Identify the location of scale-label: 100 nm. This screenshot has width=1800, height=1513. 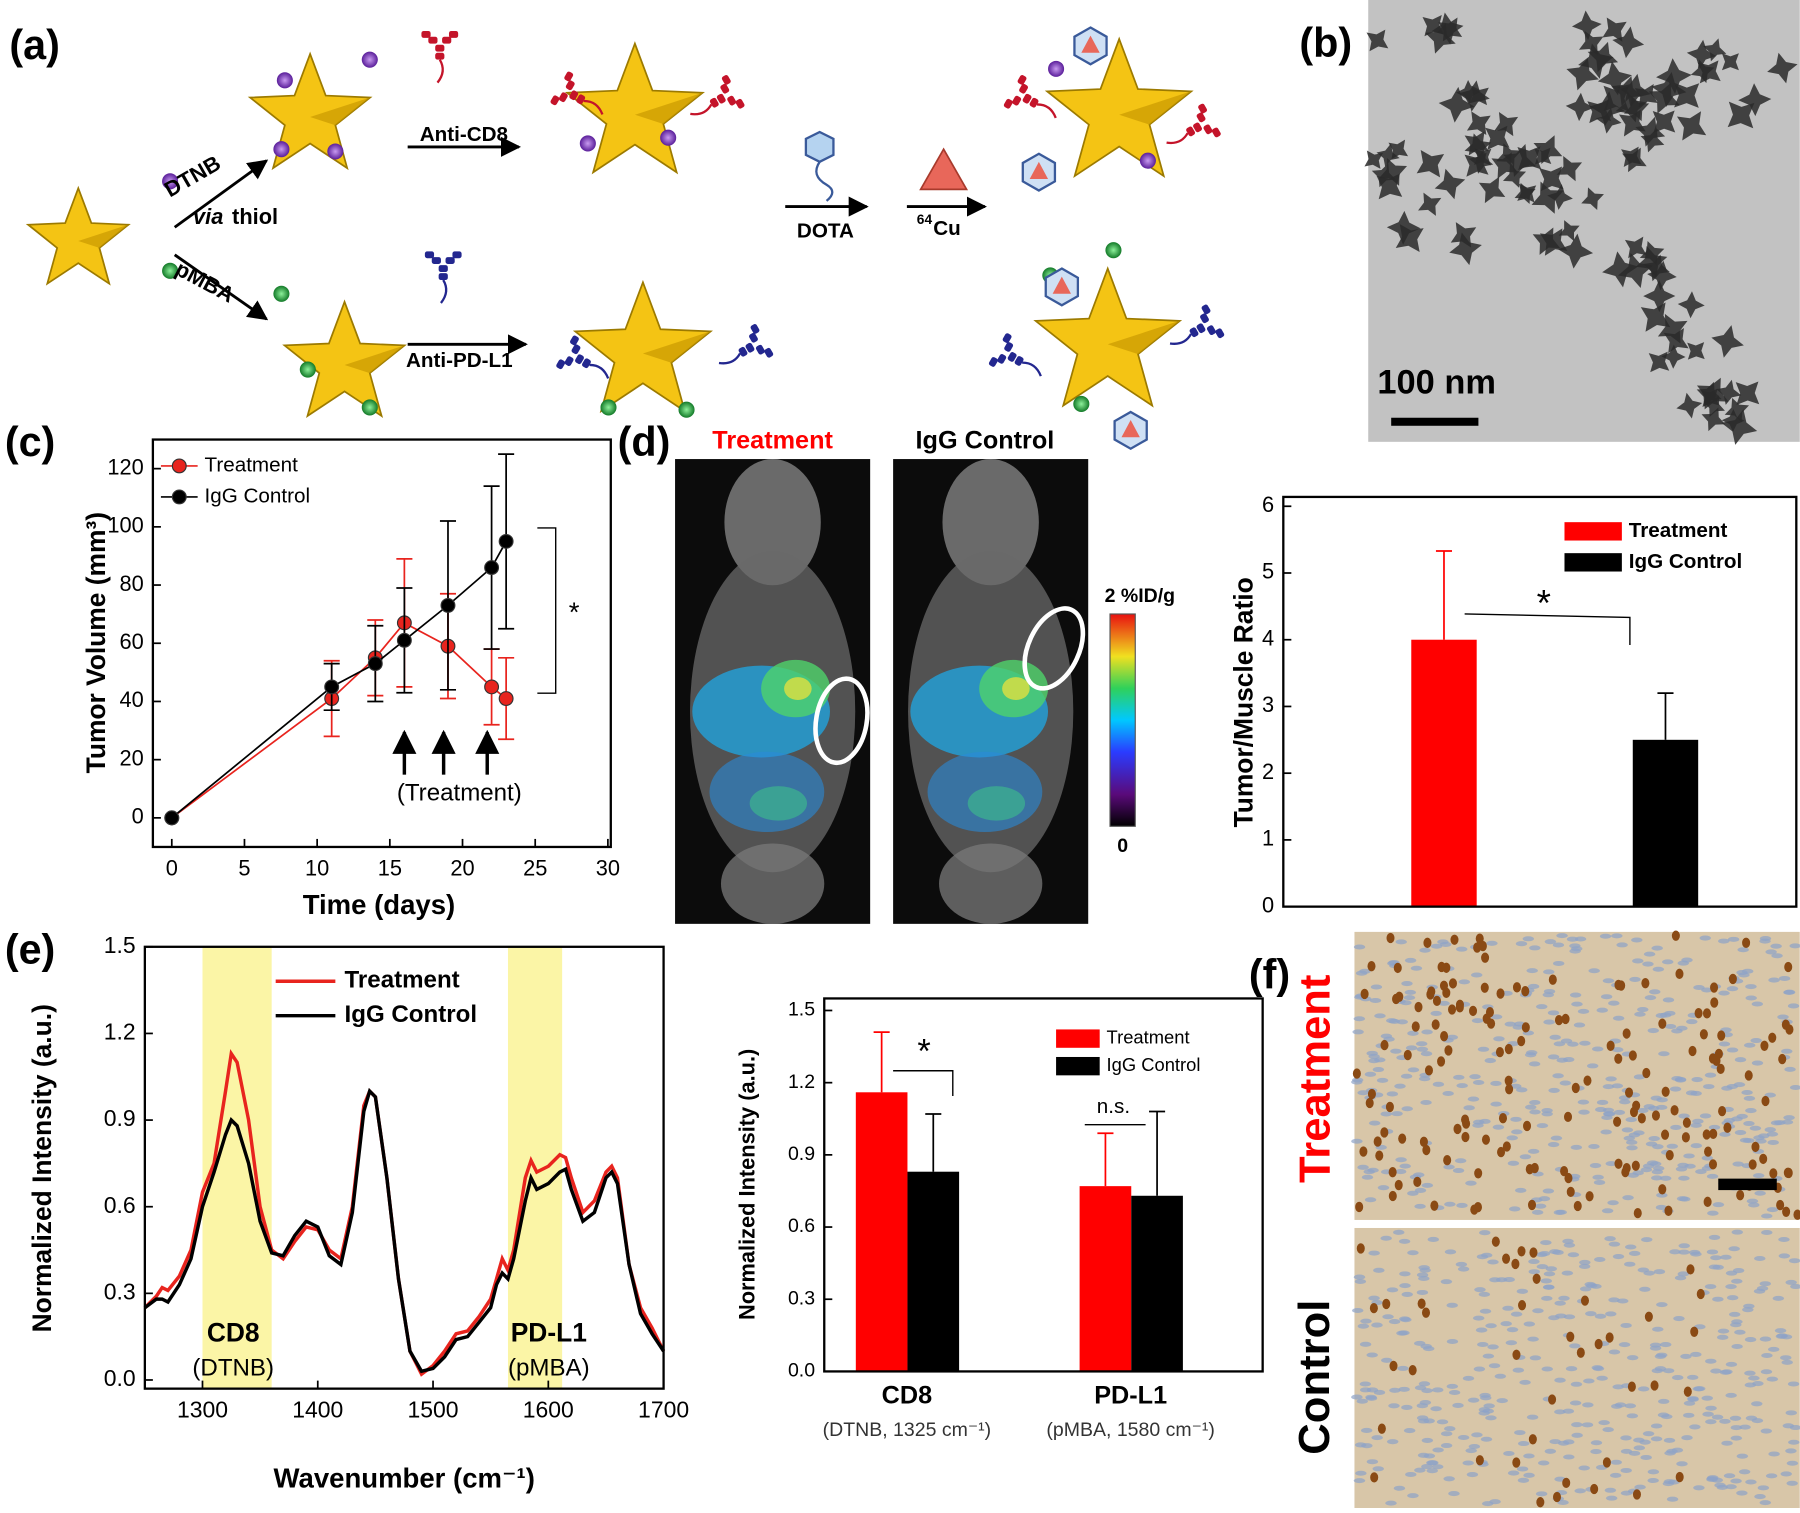
(1436, 383).